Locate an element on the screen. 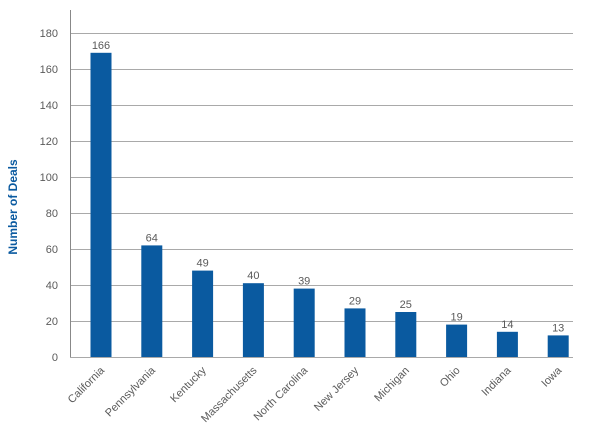  bar-kentucky is located at coordinates (203, 313).